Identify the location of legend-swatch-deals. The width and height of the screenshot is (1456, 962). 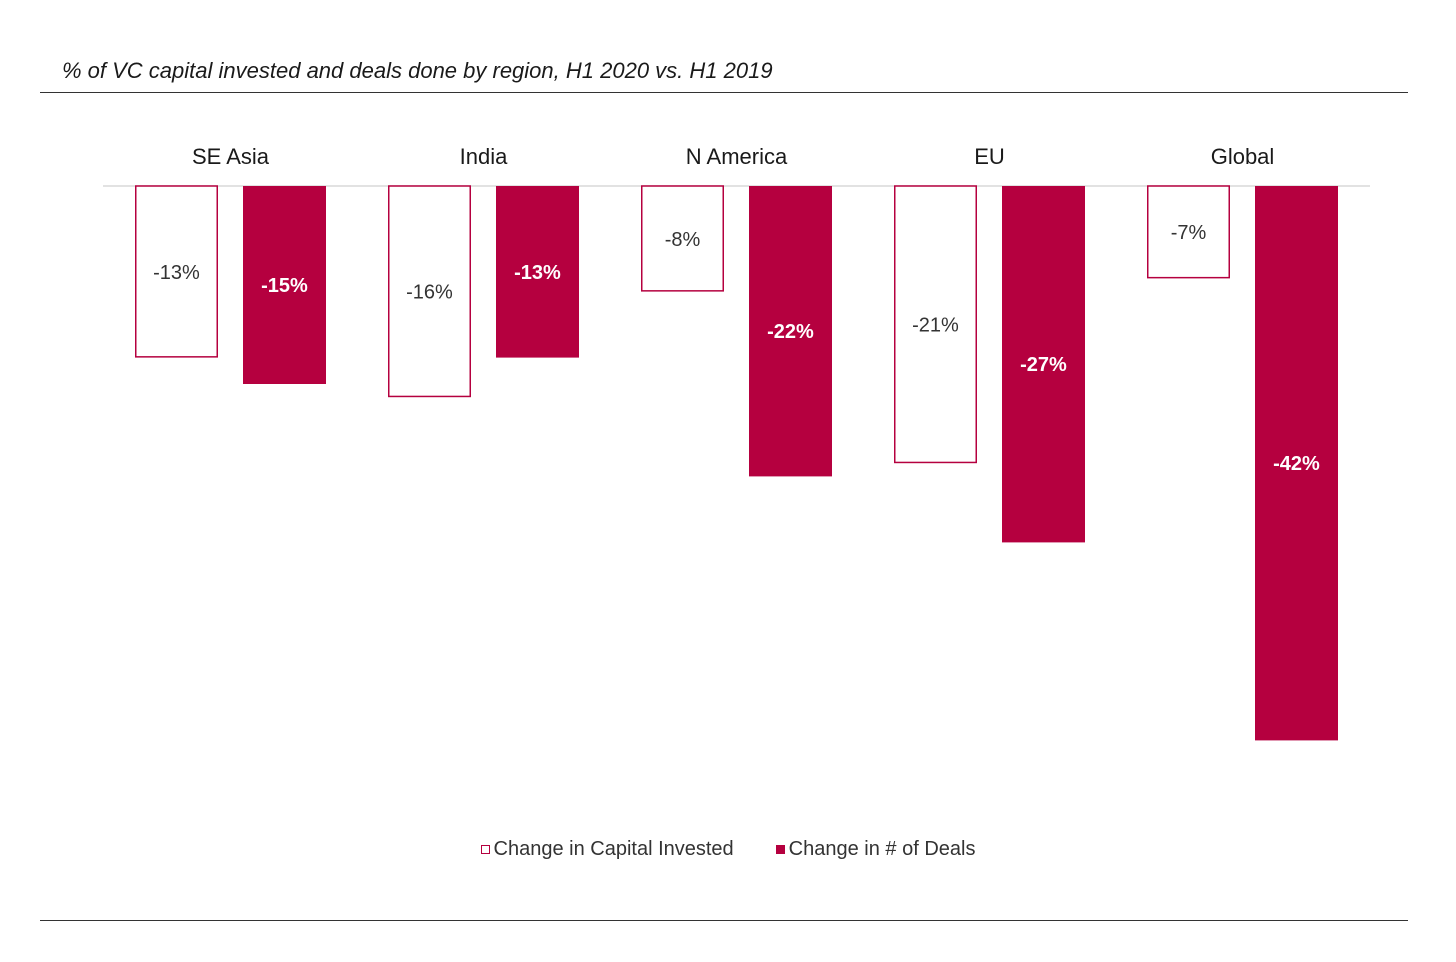
(780, 849).